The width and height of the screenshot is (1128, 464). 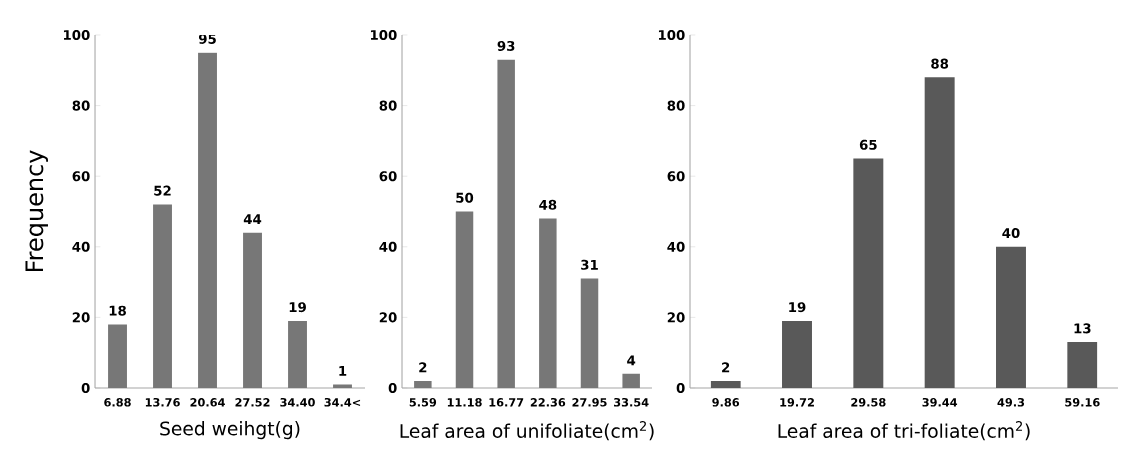 What do you see at coordinates (230, 430) in the screenshot?
I see `x-axis-title: Seed weihgt(g)` at bounding box center [230, 430].